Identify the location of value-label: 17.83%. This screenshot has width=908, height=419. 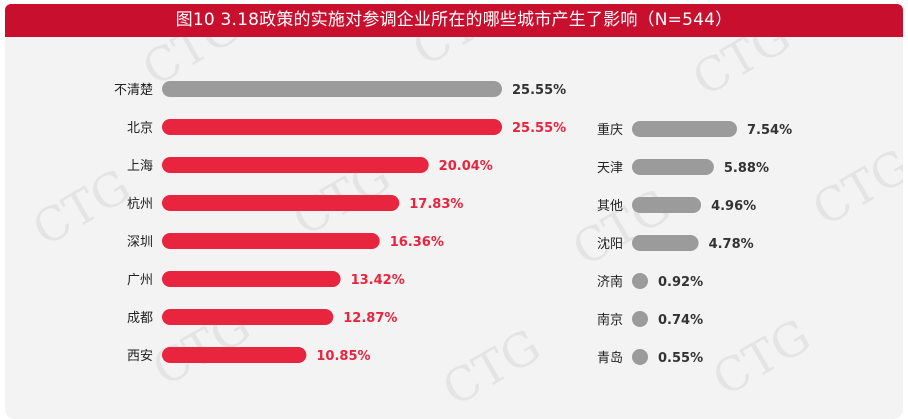
(436, 204).